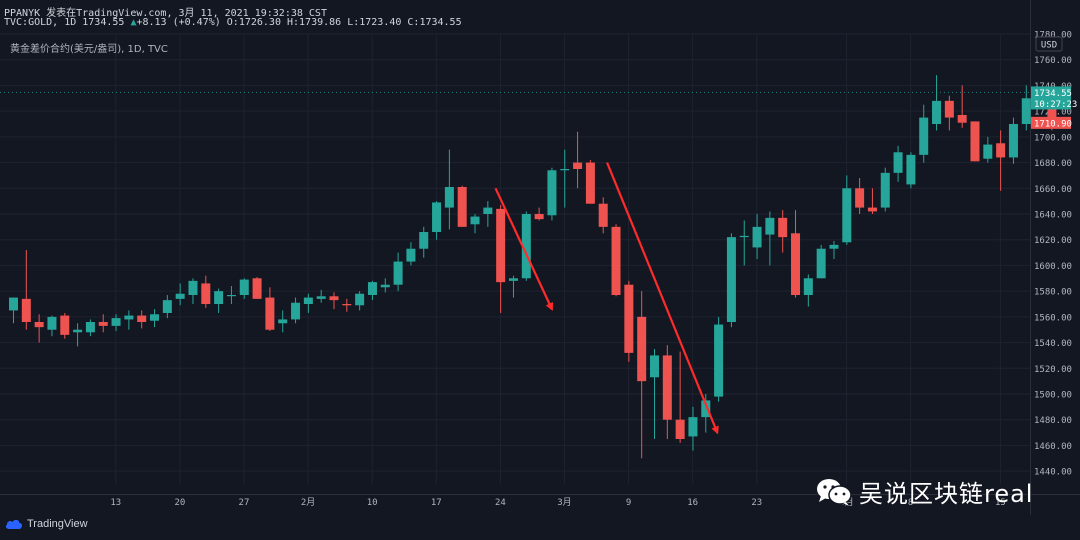  What do you see at coordinates (1053, 124) in the screenshot?
I see `price-tag-label: 1710.90` at bounding box center [1053, 124].